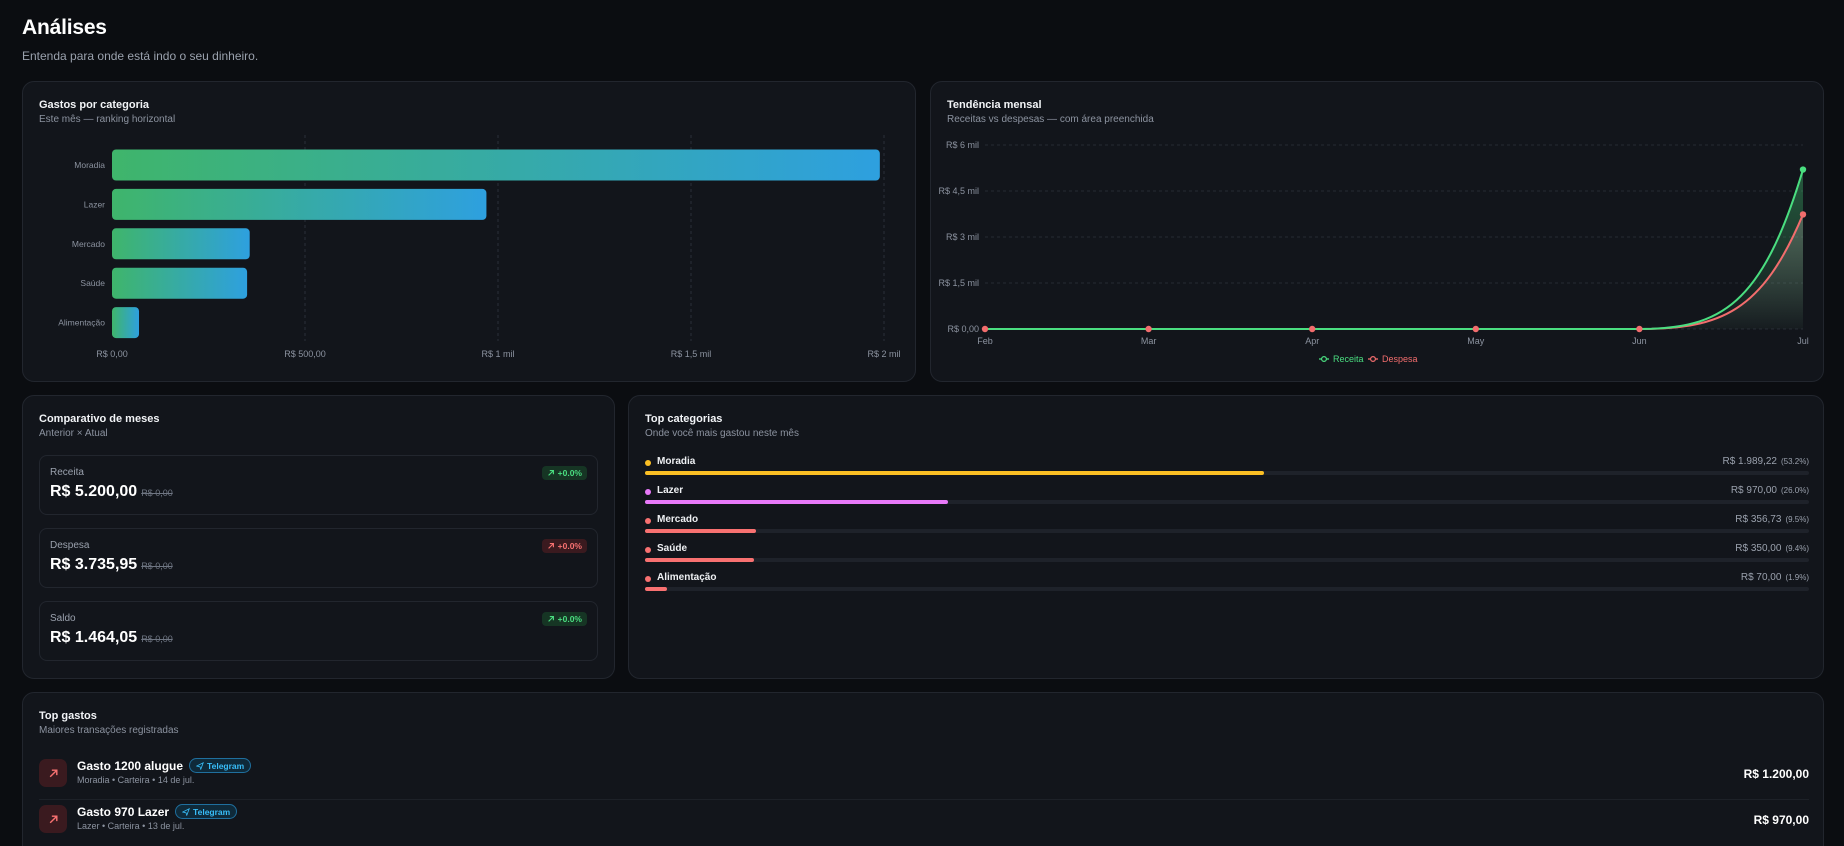  I want to click on comparison-value: R$ 5.200,00 R$ 0,00, so click(111, 491).